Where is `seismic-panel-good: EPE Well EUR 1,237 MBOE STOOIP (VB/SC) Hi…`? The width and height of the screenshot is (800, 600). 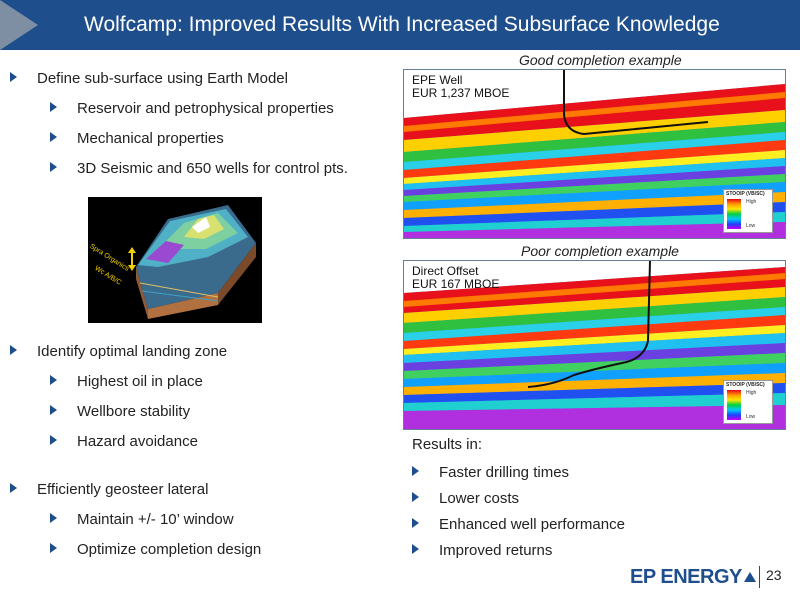
seismic-panel-good: EPE Well EUR 1,237 MBOE STOOIP (VB/SC) Hi… is located at coordinates (594, 154).